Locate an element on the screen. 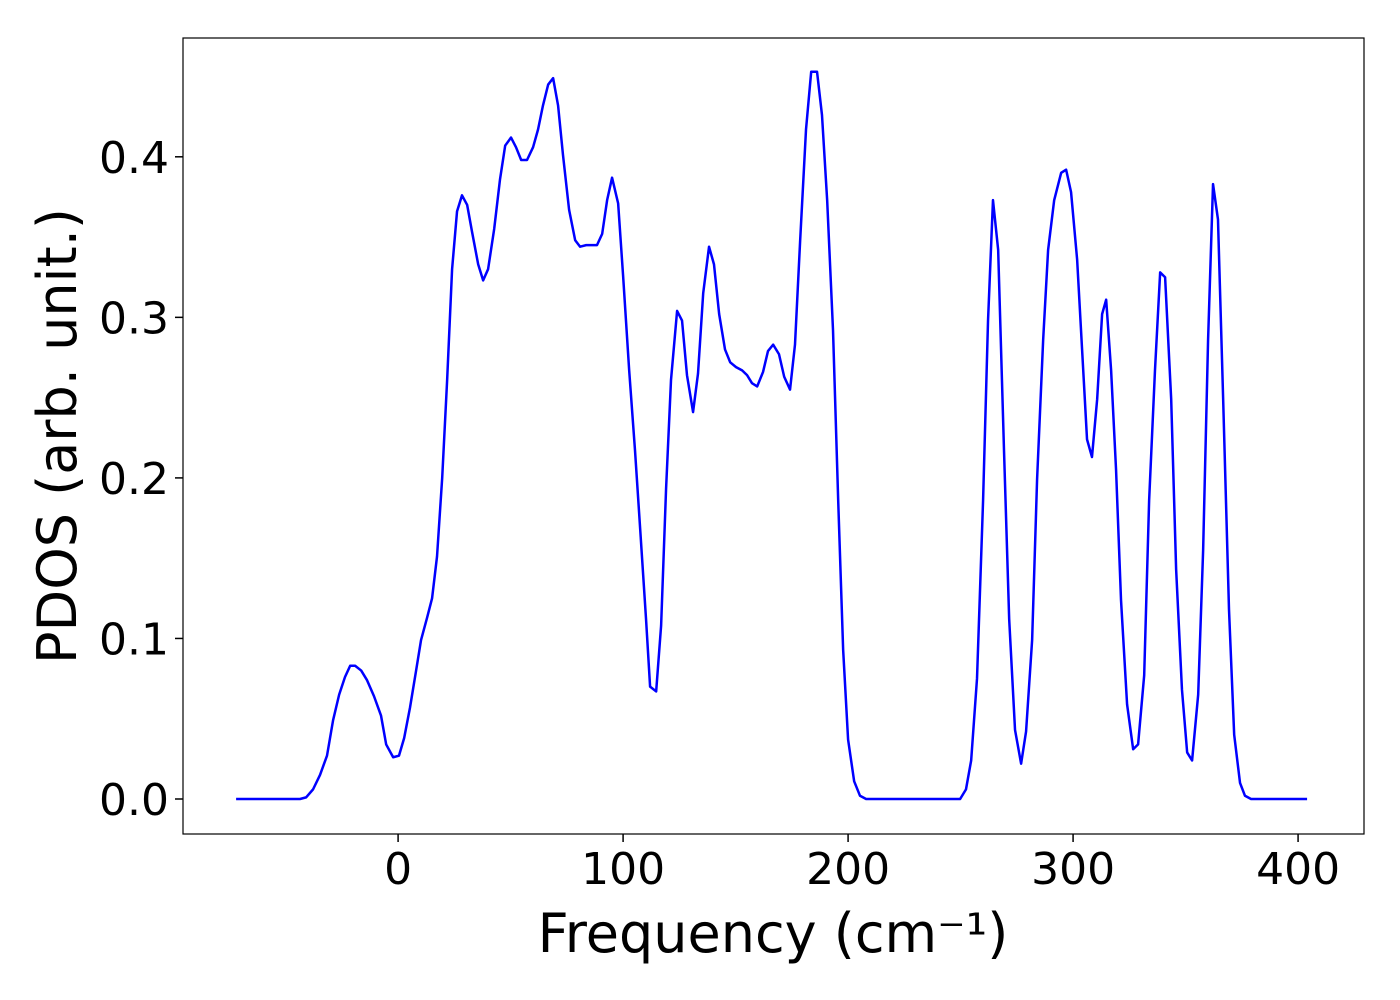 This screenshot has width=1400, height=1000. y-tick-label: 0.4 is located at coordinates (134, 158).